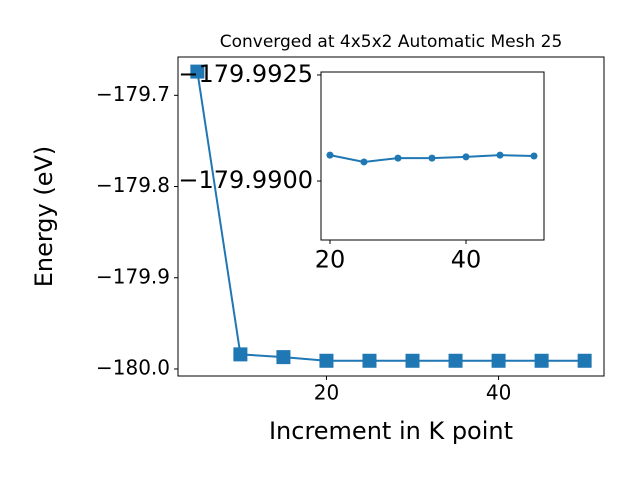 Image resolution: width=640 pixels, height=480 pixels. Describe the element at coordinates (44, 217) in the screenshot. I see `y-axis-label: Energy (eV)` at that location.